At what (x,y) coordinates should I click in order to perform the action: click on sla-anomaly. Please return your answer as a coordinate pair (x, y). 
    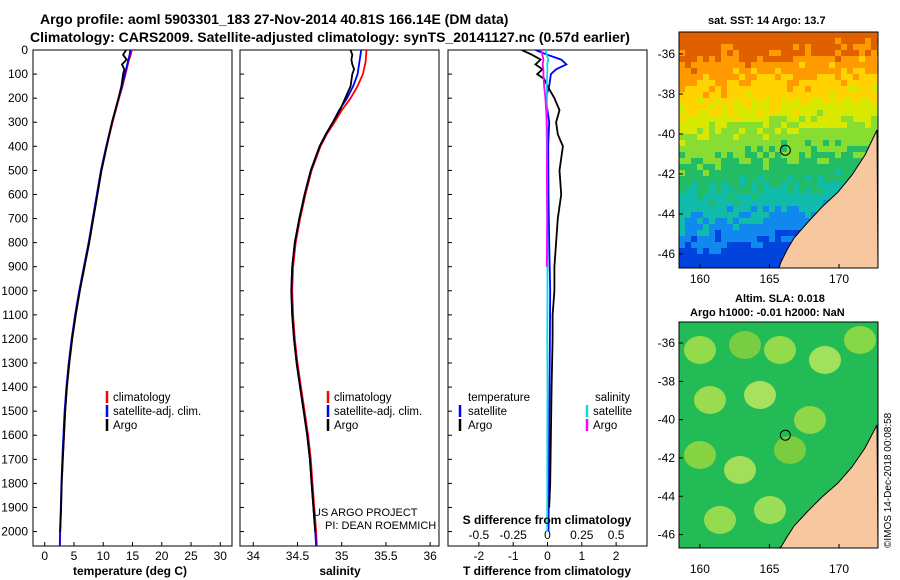
    Looking at the image, I should click on (790, 450).